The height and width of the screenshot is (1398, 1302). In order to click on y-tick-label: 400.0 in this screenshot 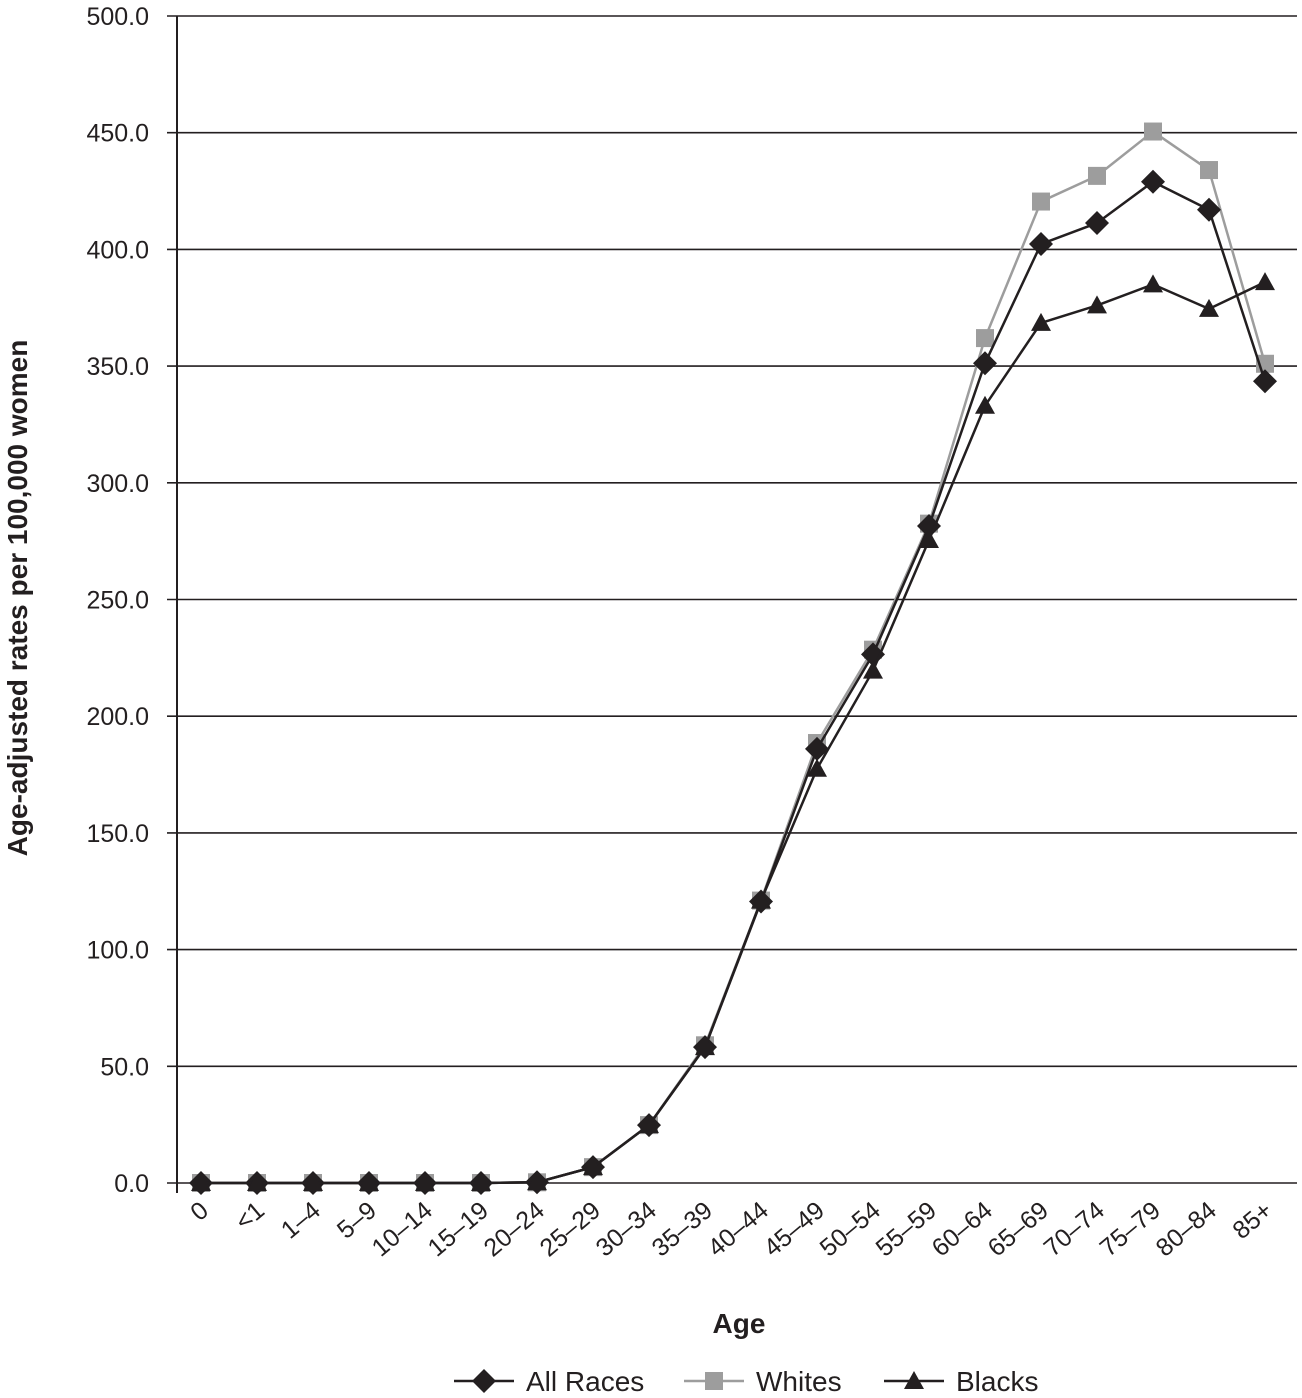, I will do `click(117, 250)`.